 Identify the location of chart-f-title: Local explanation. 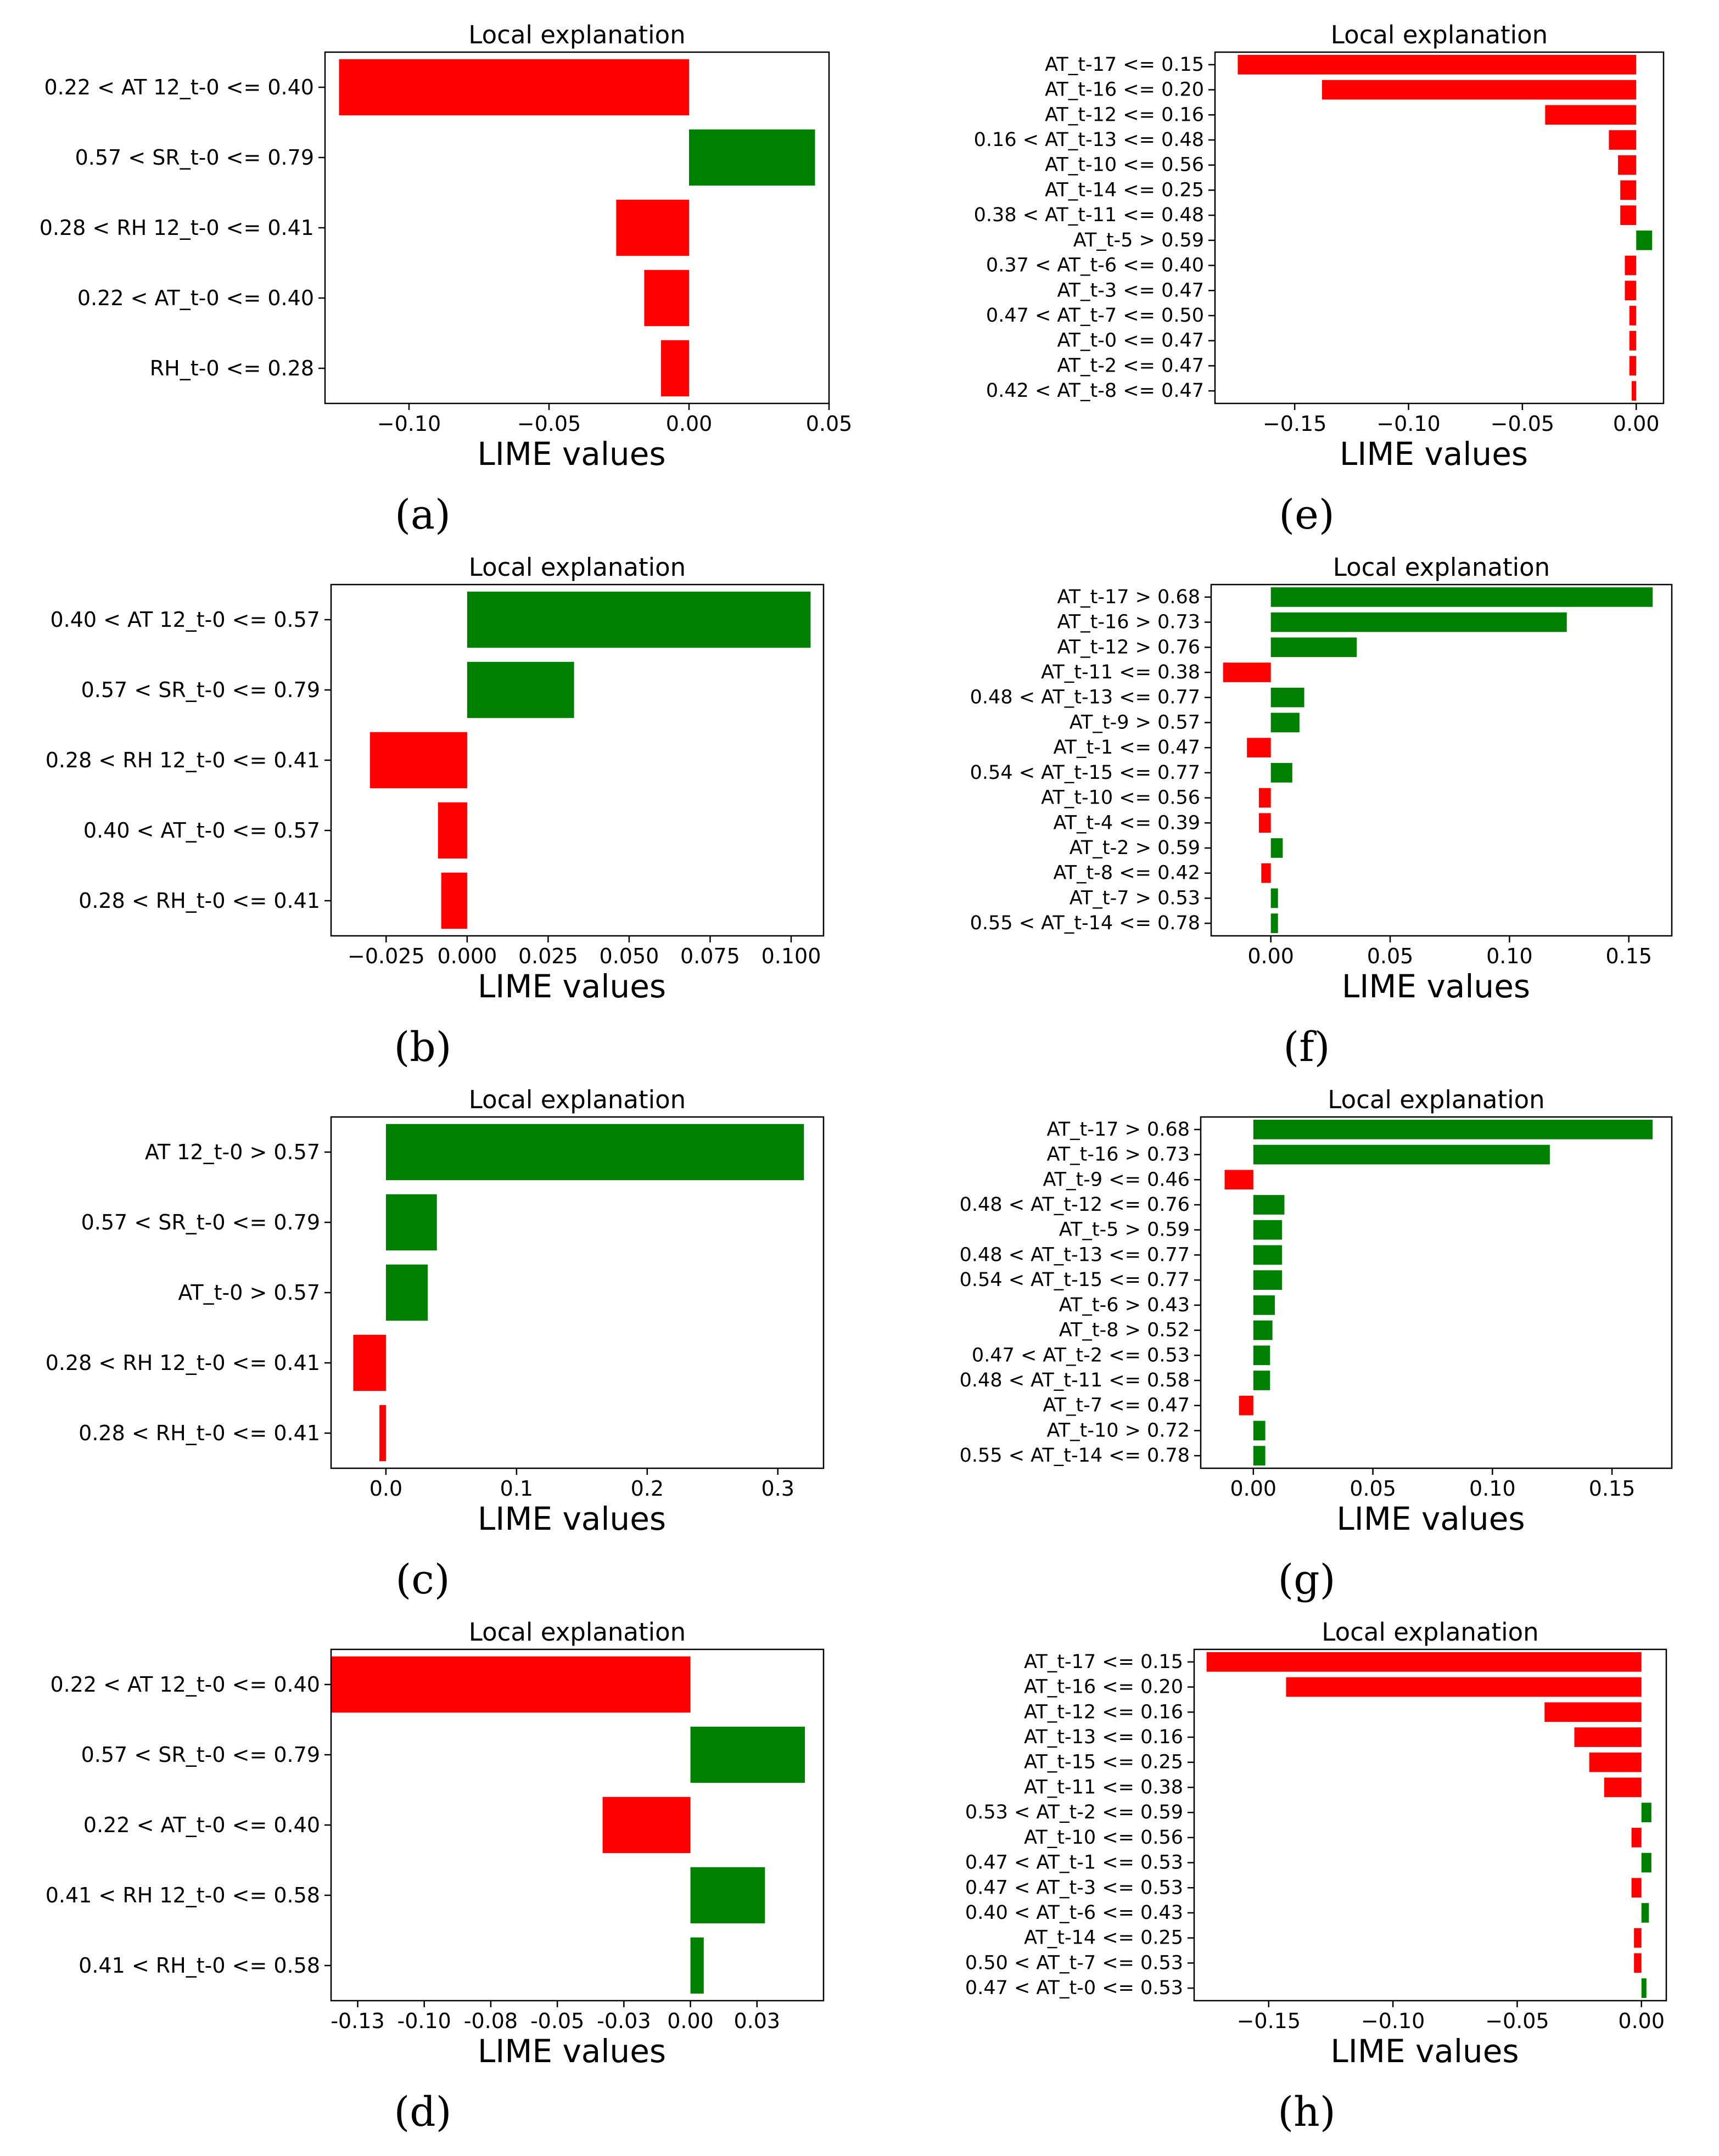
(1441, 567).